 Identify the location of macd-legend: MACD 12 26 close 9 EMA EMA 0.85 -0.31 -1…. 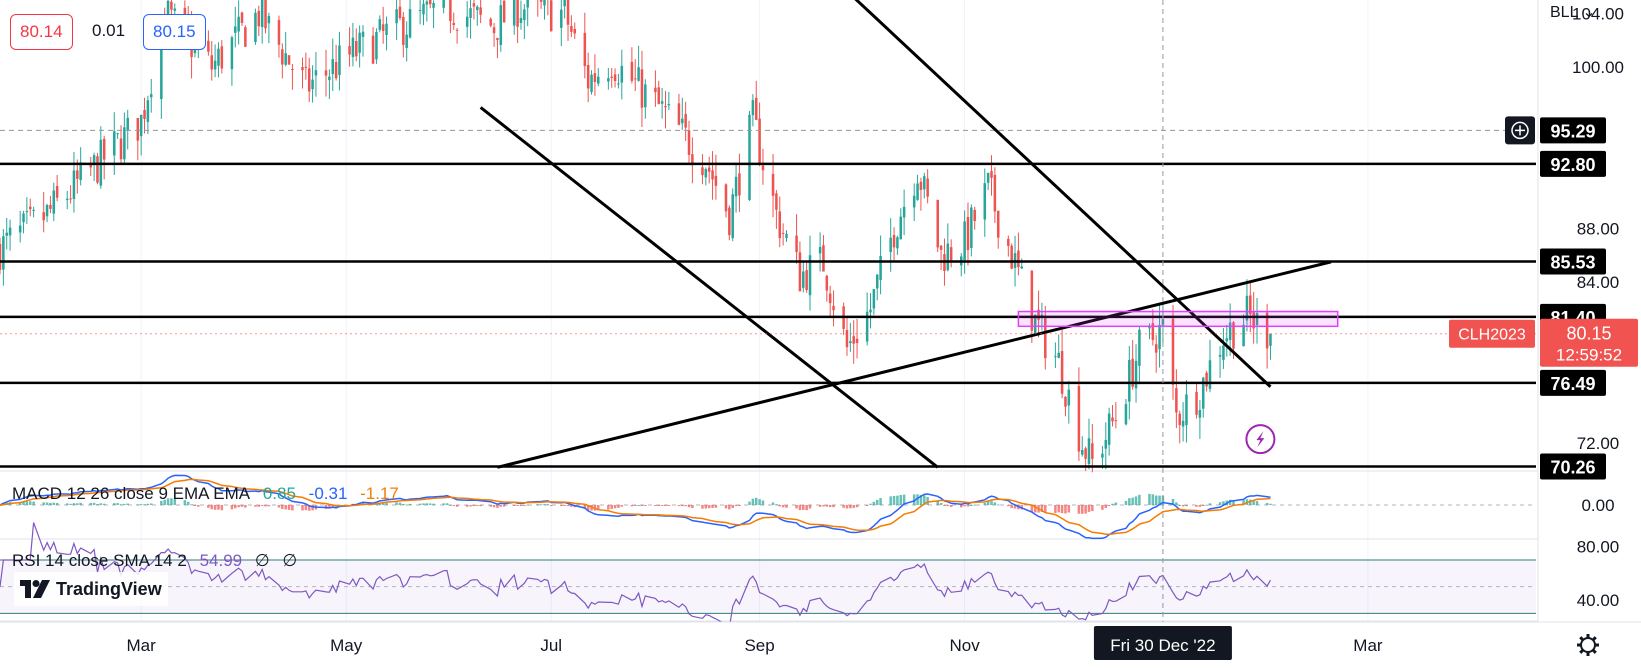
(209, 494).